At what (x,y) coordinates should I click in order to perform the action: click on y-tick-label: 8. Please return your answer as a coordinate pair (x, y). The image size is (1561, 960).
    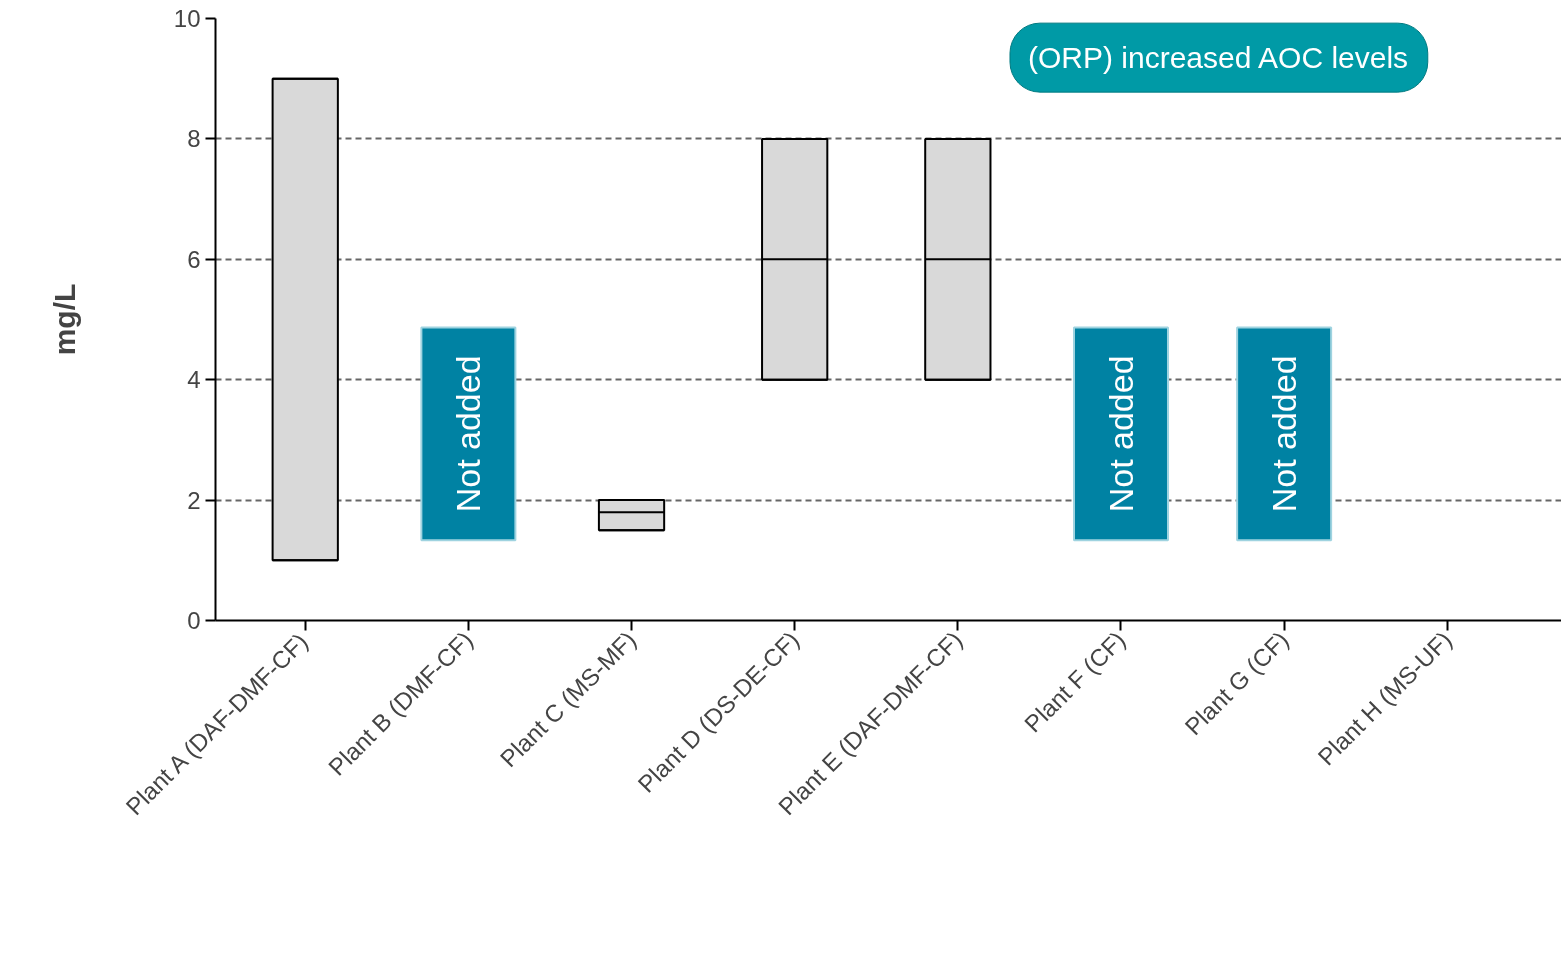
    Looking at the image, I should click on (194, 139).